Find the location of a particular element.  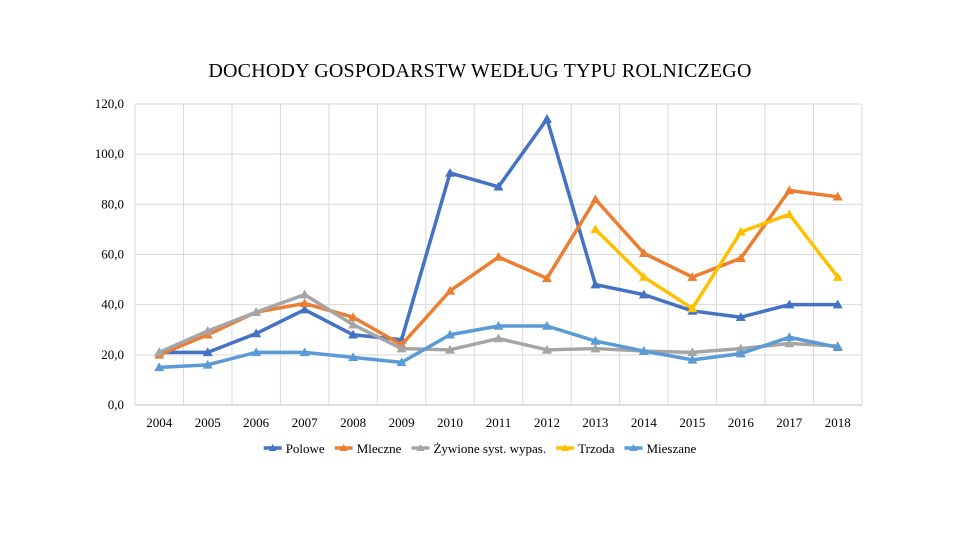

x-tick-label: 2017 is located at coordinates (789, 422).